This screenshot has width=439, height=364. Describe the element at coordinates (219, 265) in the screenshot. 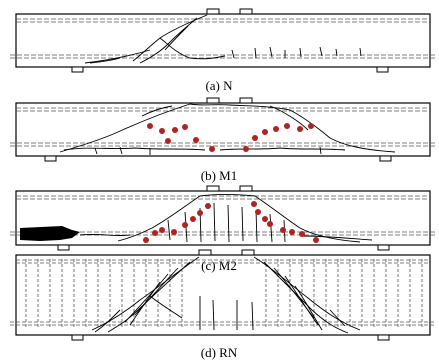

I see `caption-m2: (c) M2` at that location.